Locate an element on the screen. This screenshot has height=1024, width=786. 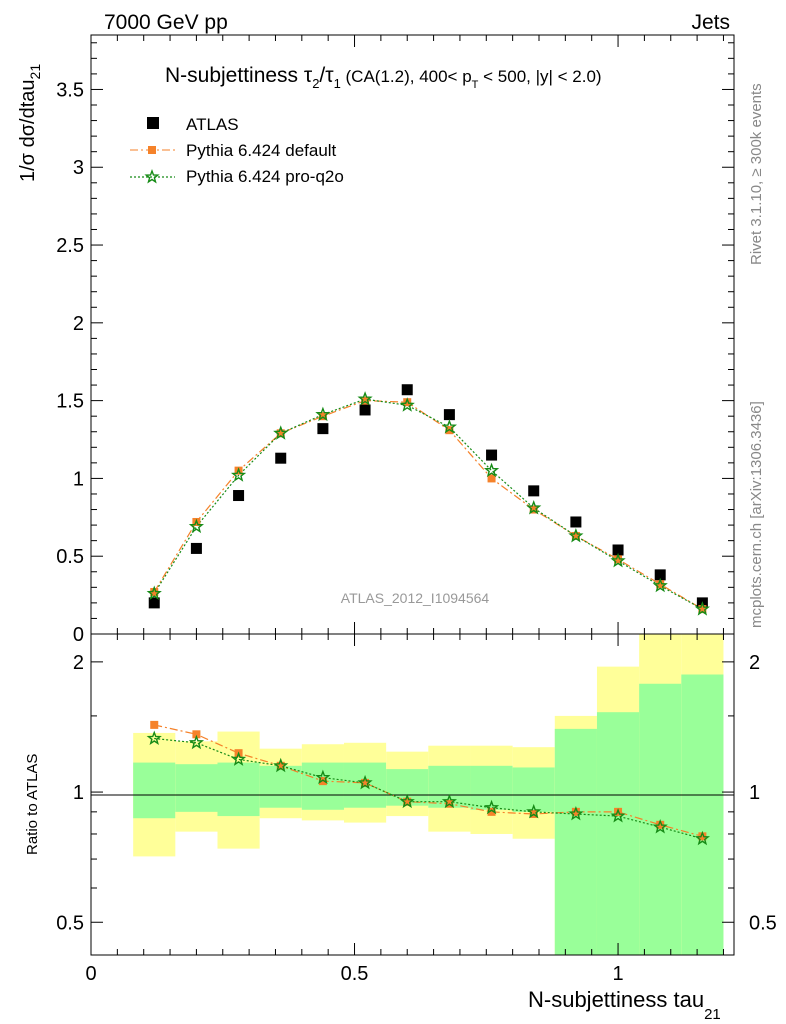
legend-proq2o-star-icon is located at coordinates (152, 176).